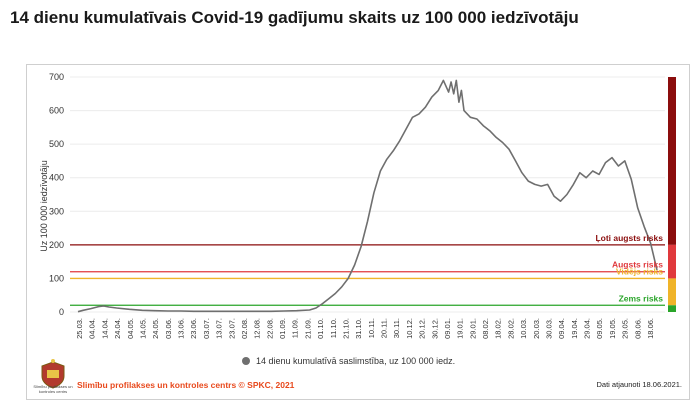  What do you see at coordinates (193, 328) in the screenshot?
I see `x-tick-label: 23.06.` at bounding box center [193, 328].